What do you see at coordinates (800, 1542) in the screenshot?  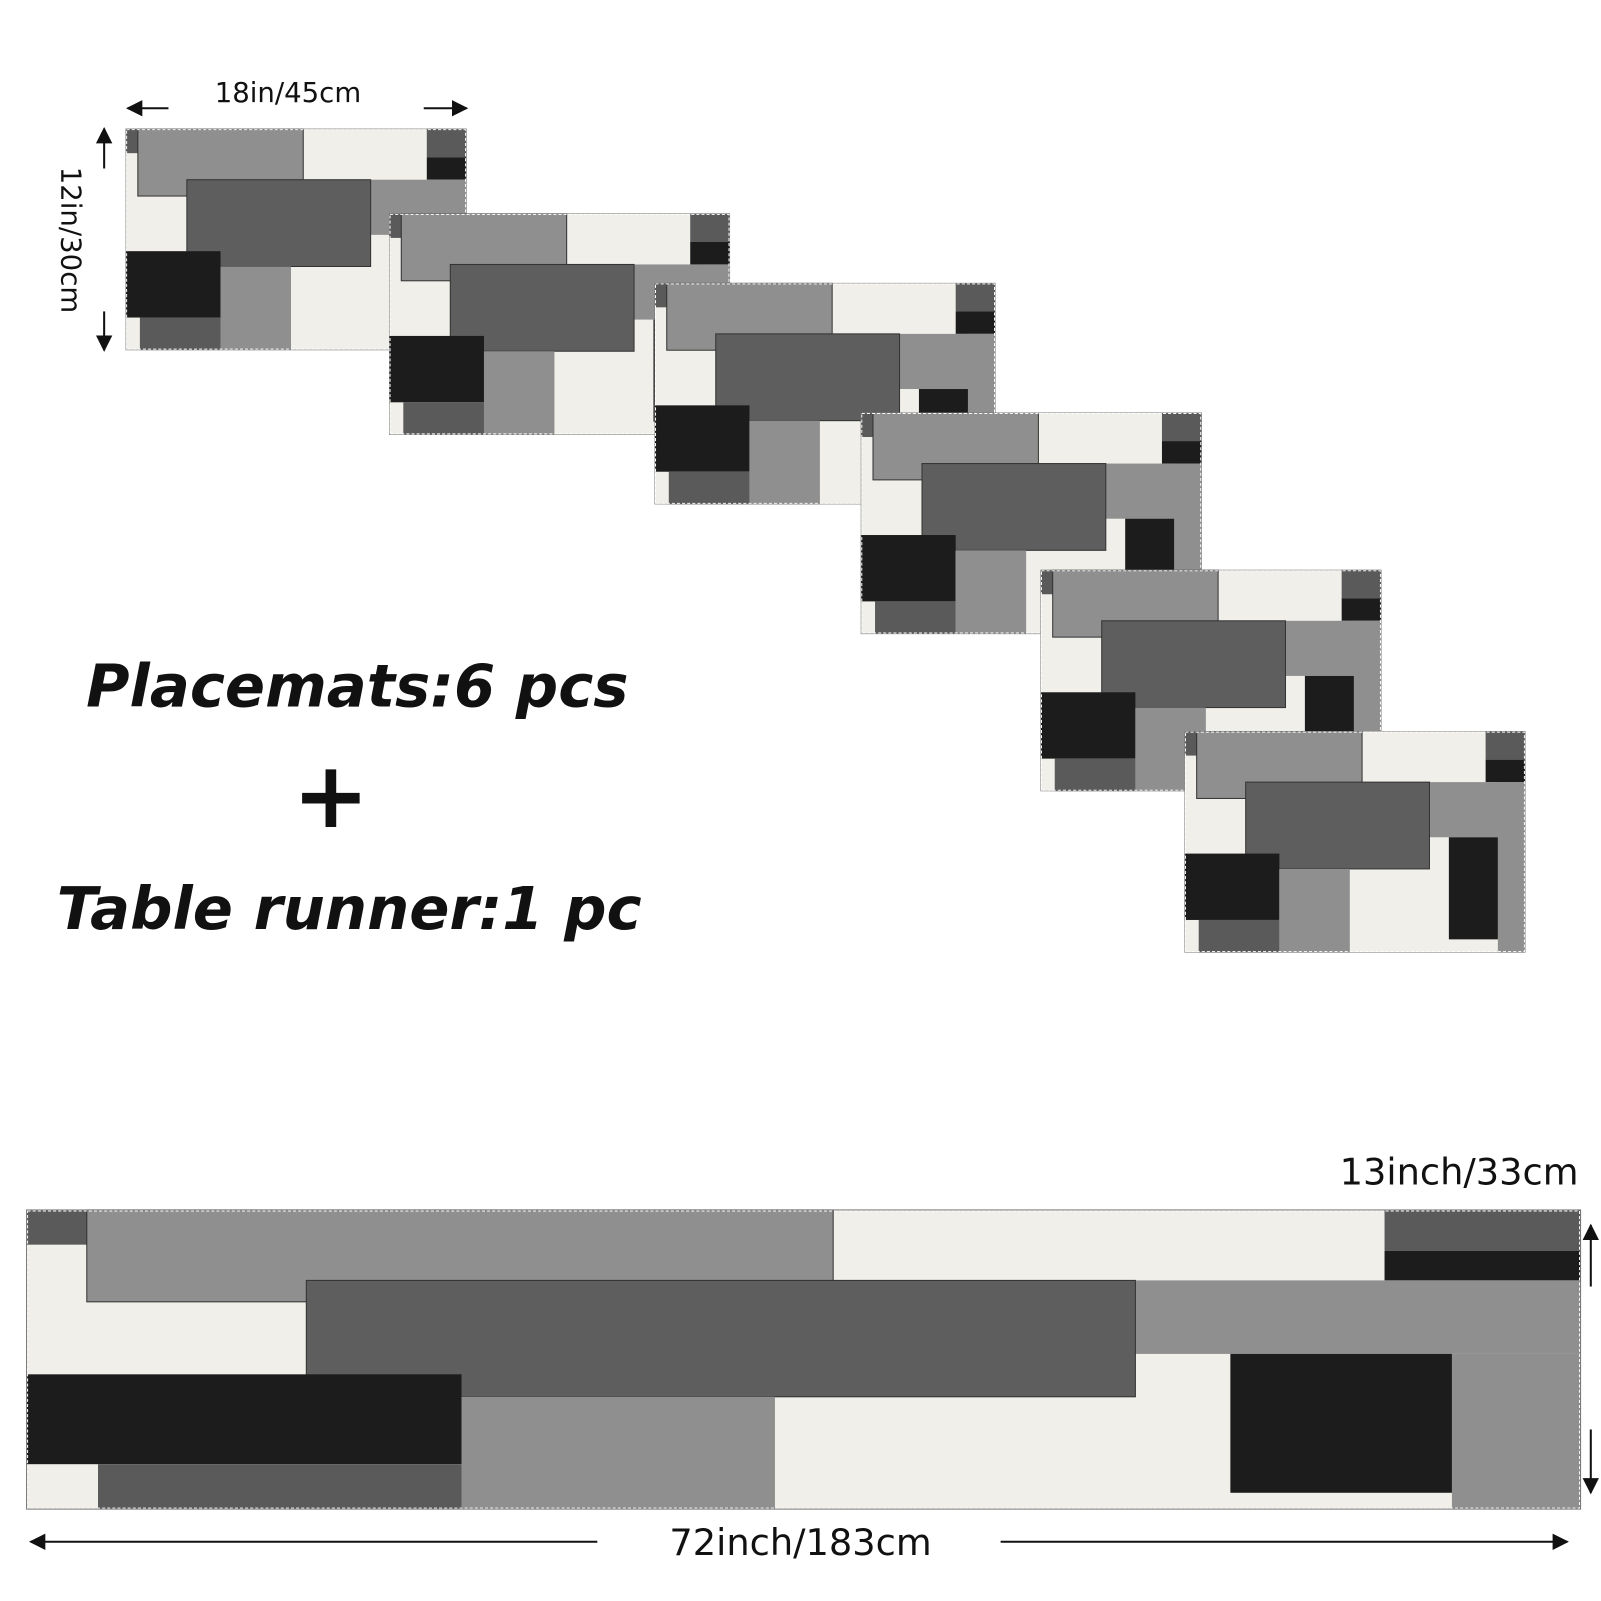 I see `runner-width-label: 72inch/183cm` at bounding box center [800, 1542].